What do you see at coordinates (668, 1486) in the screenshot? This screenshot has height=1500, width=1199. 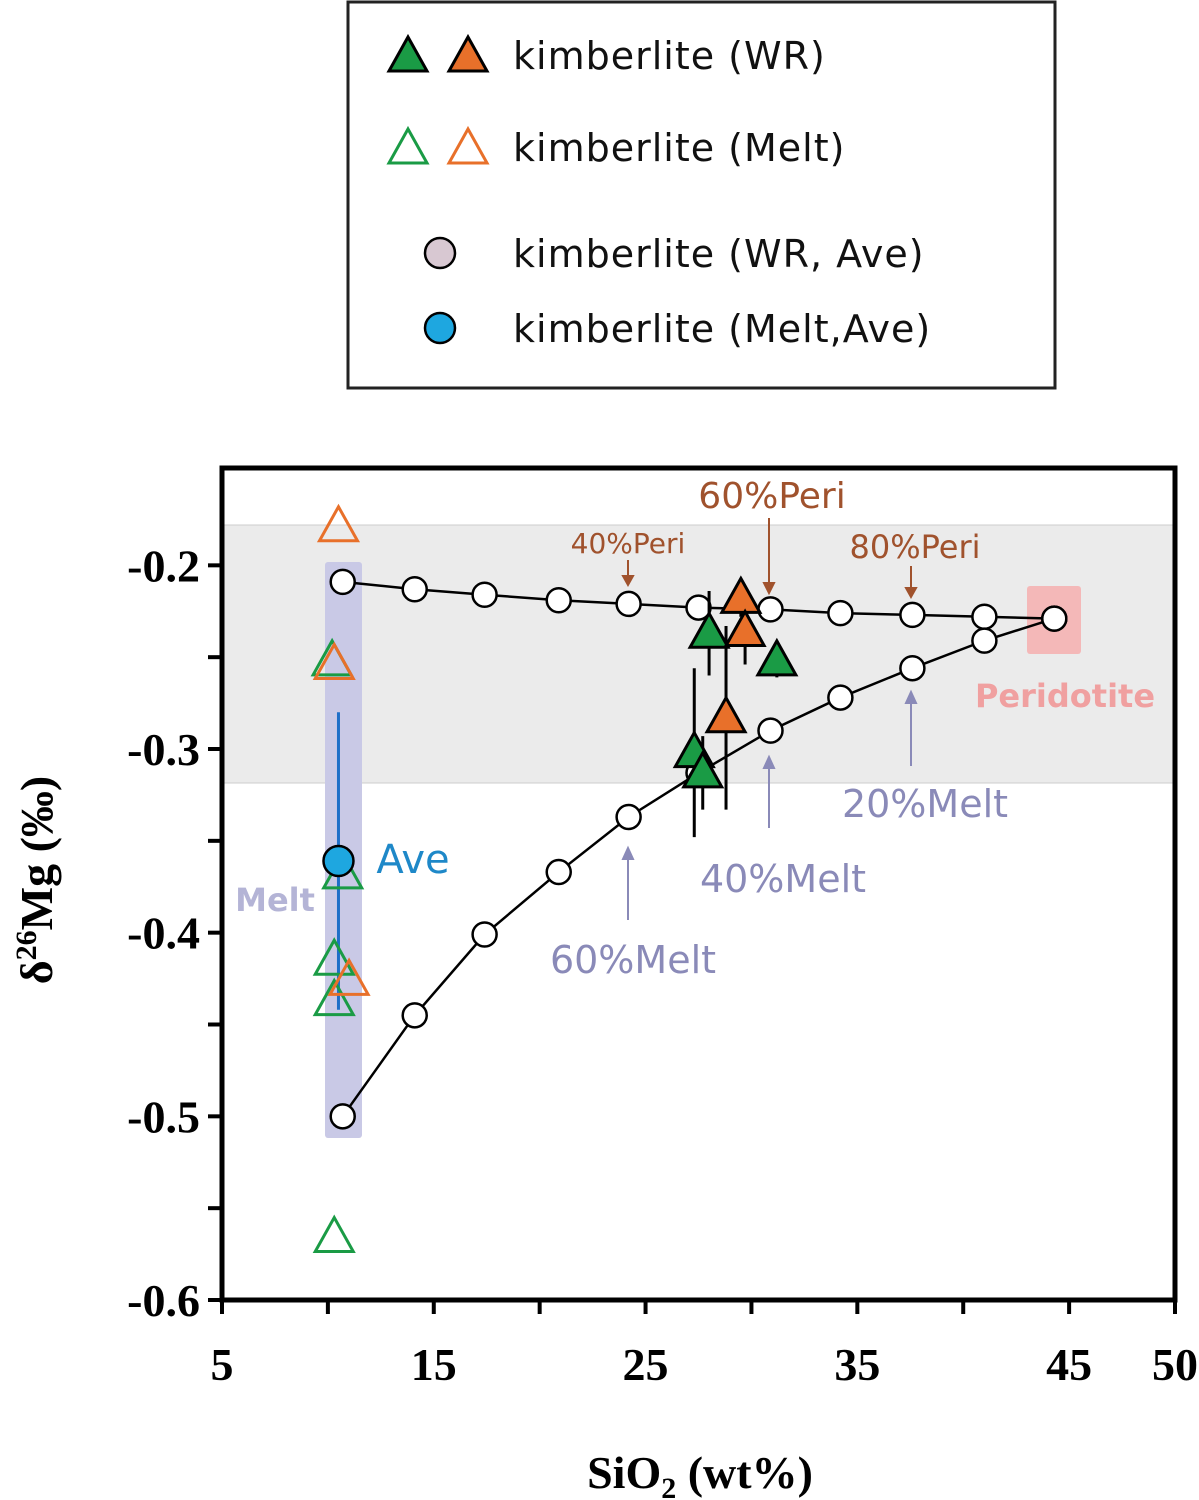 I see `x-label-sub: 2` at bounding box center [668, 1486].